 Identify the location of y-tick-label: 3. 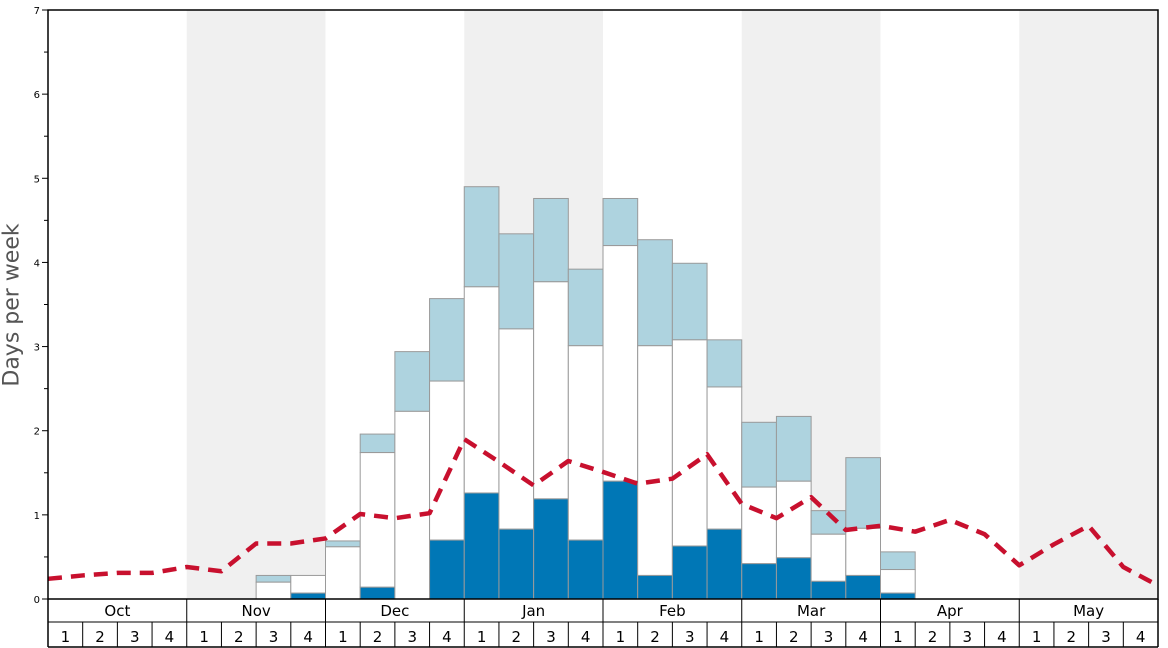
(37, 348).